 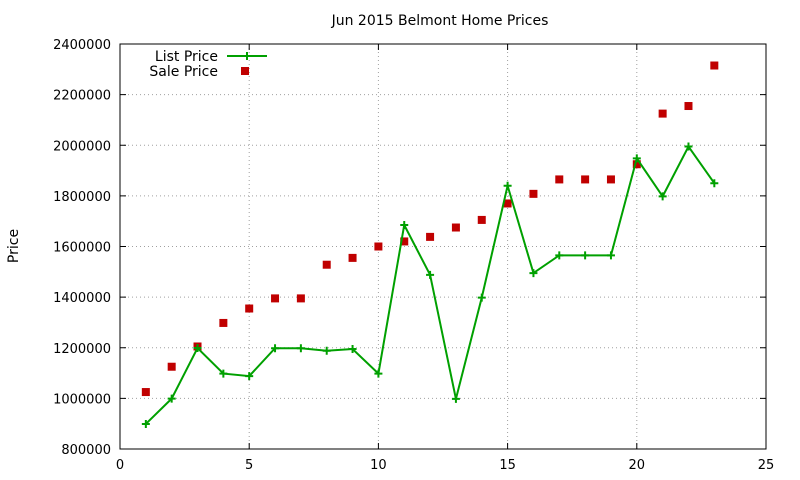 What do you see at coordinates (249, 465) in the screenshot?
I see `x-tick-label: 5` at bounding box center [249, 465].